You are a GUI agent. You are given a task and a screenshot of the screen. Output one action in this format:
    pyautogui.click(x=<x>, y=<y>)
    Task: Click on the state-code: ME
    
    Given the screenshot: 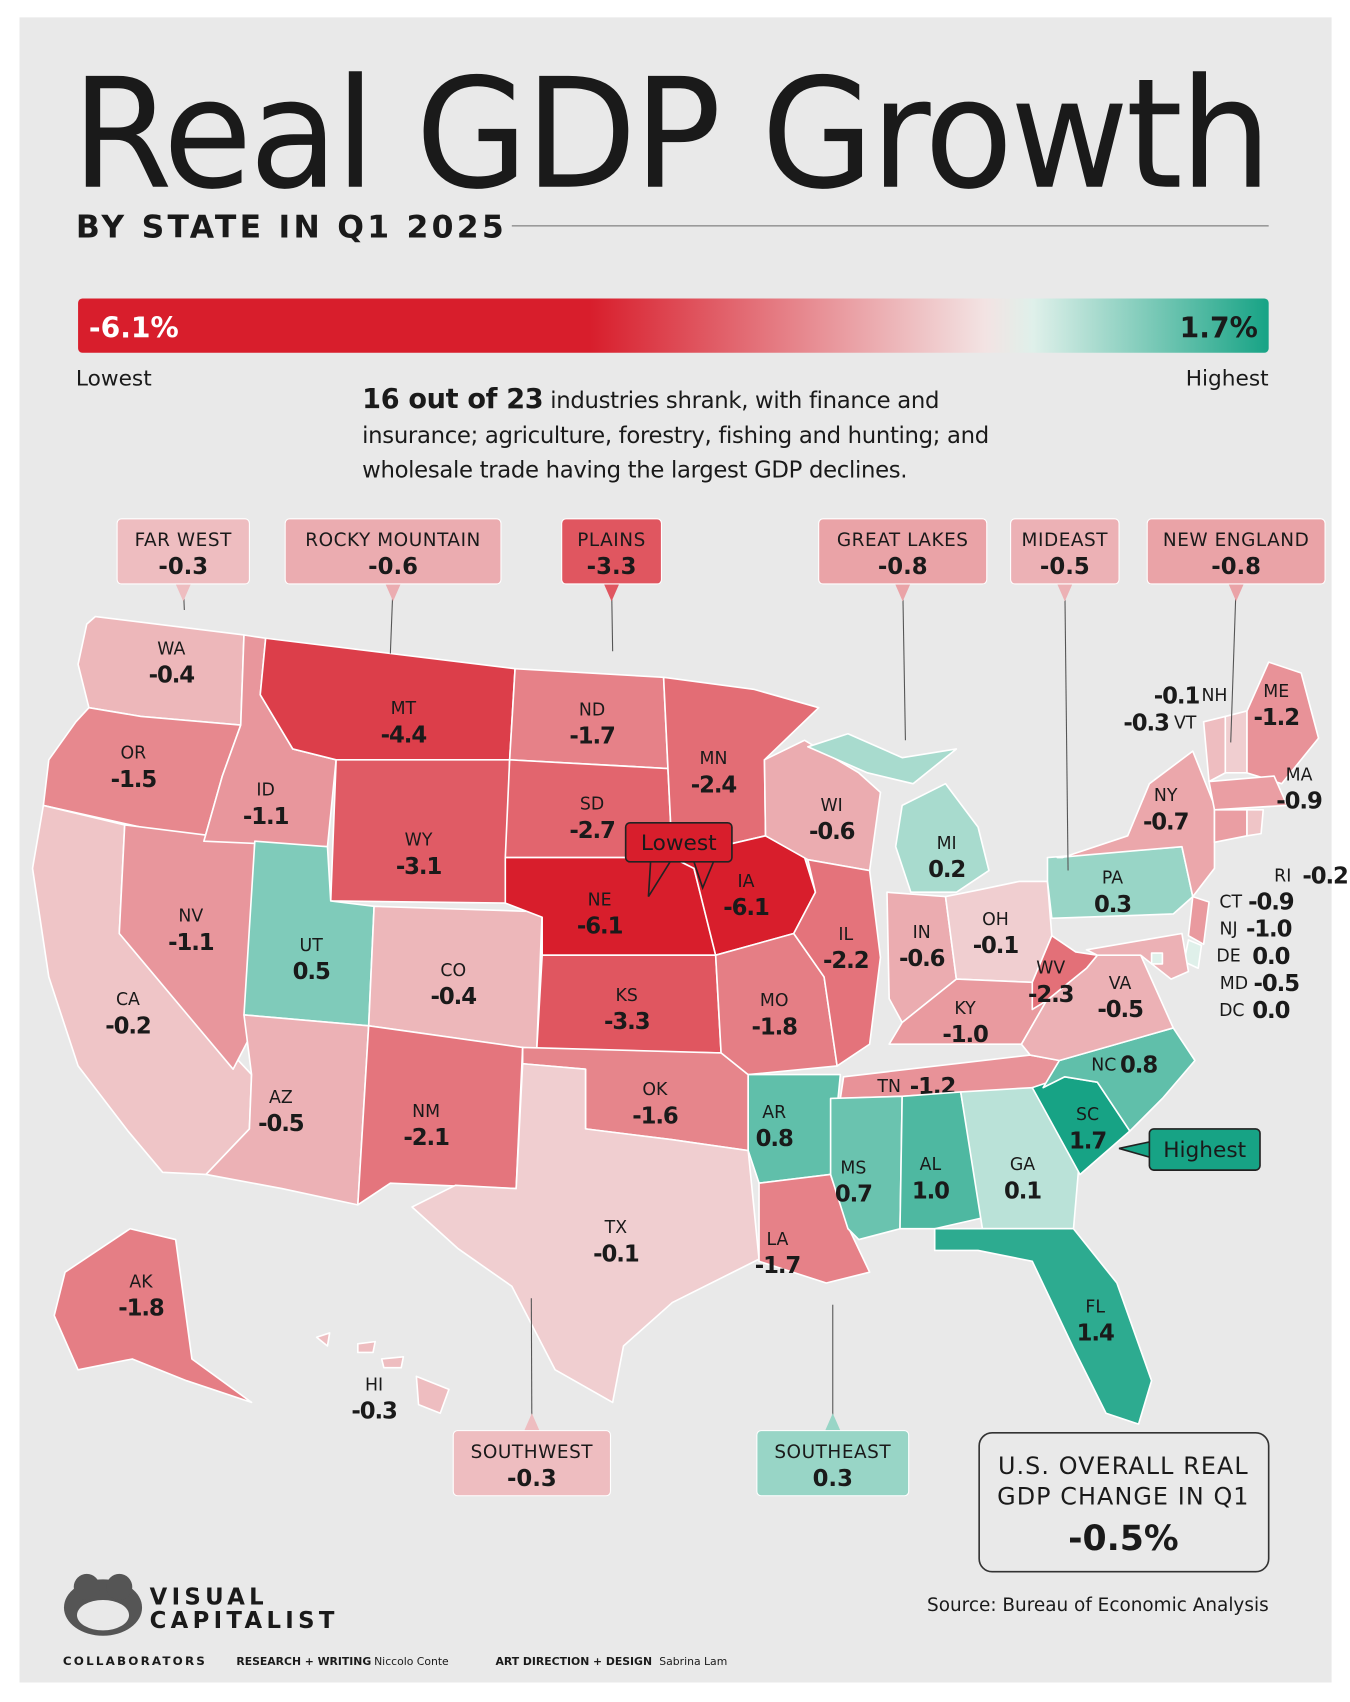 What is the action you would take?
    pyautogui.click(x=1276, y=692)
    